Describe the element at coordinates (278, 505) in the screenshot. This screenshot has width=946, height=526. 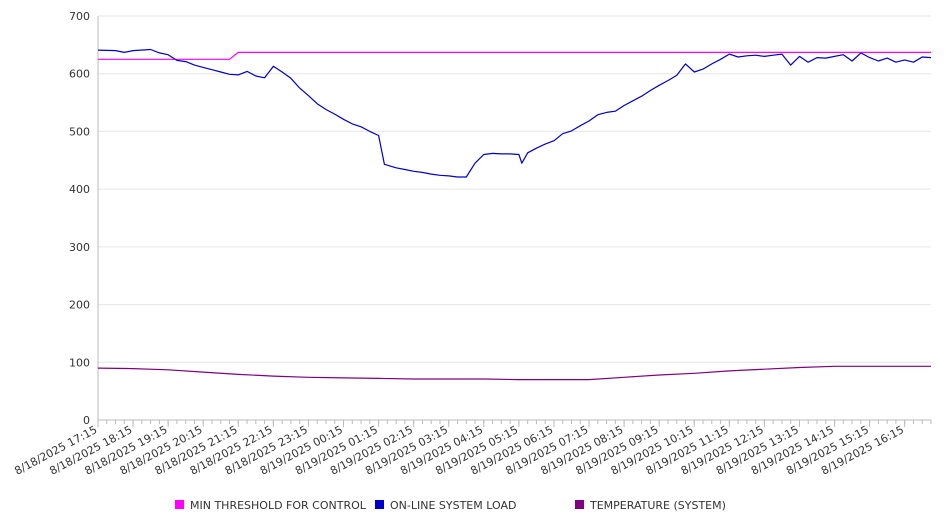
I see `legend-label: MIN THRESHOLD FOR CONTROL` at that location.